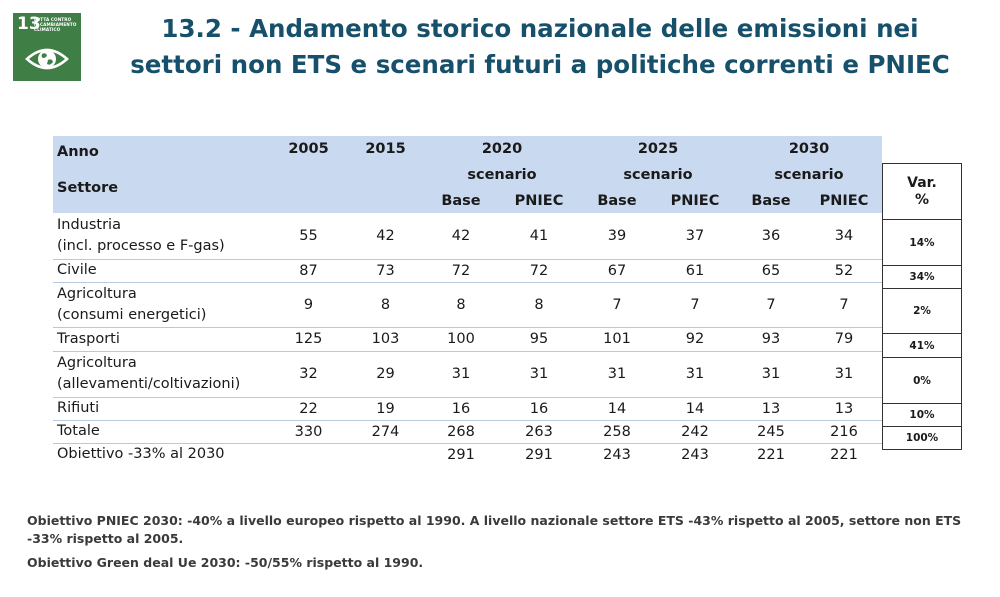  I want to click on base-2020: Base, so click(461, 200).